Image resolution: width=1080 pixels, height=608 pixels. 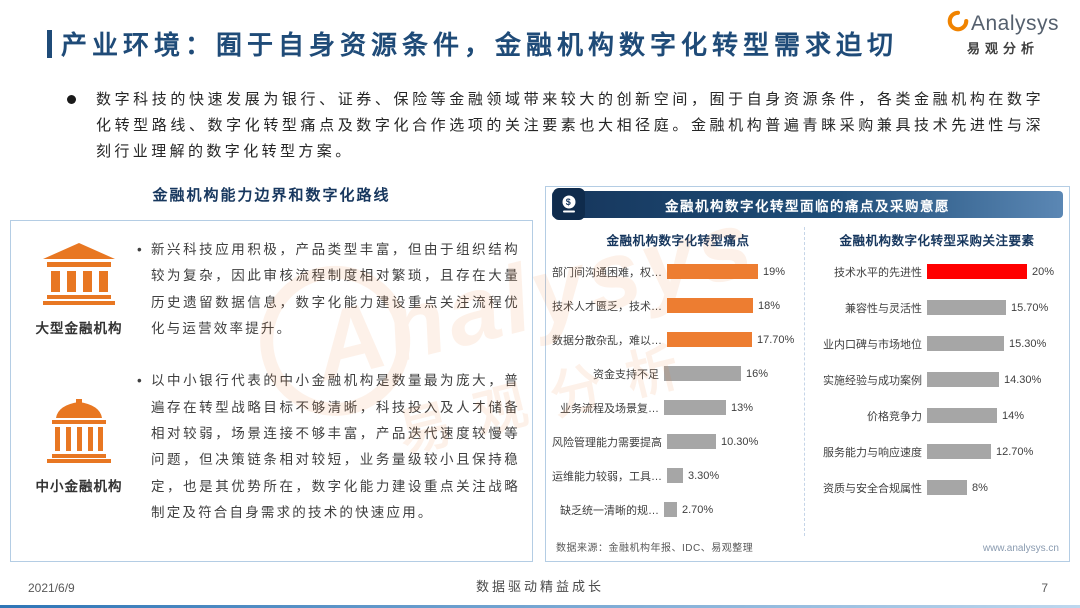 I want to click on chart-row: 技术水平的先进性 20%, so click(x=937, y=271).